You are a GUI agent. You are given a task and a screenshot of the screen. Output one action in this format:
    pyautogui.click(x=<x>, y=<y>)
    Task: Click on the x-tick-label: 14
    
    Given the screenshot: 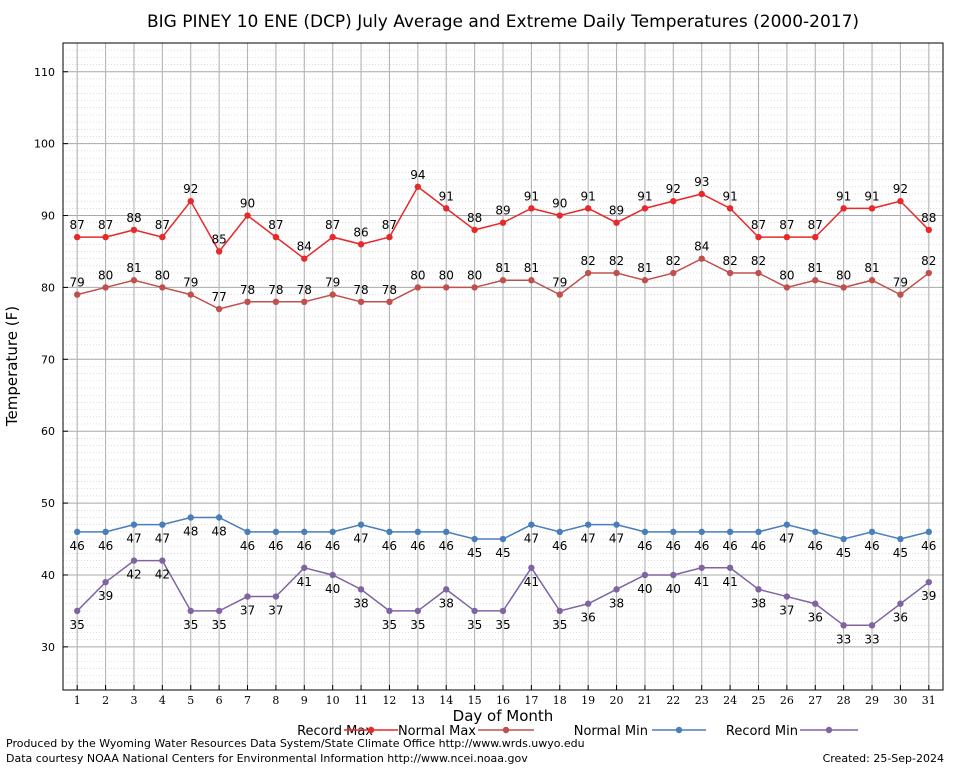 What is the action you would take?
    pyautogui.click(x=446, y=700)
    